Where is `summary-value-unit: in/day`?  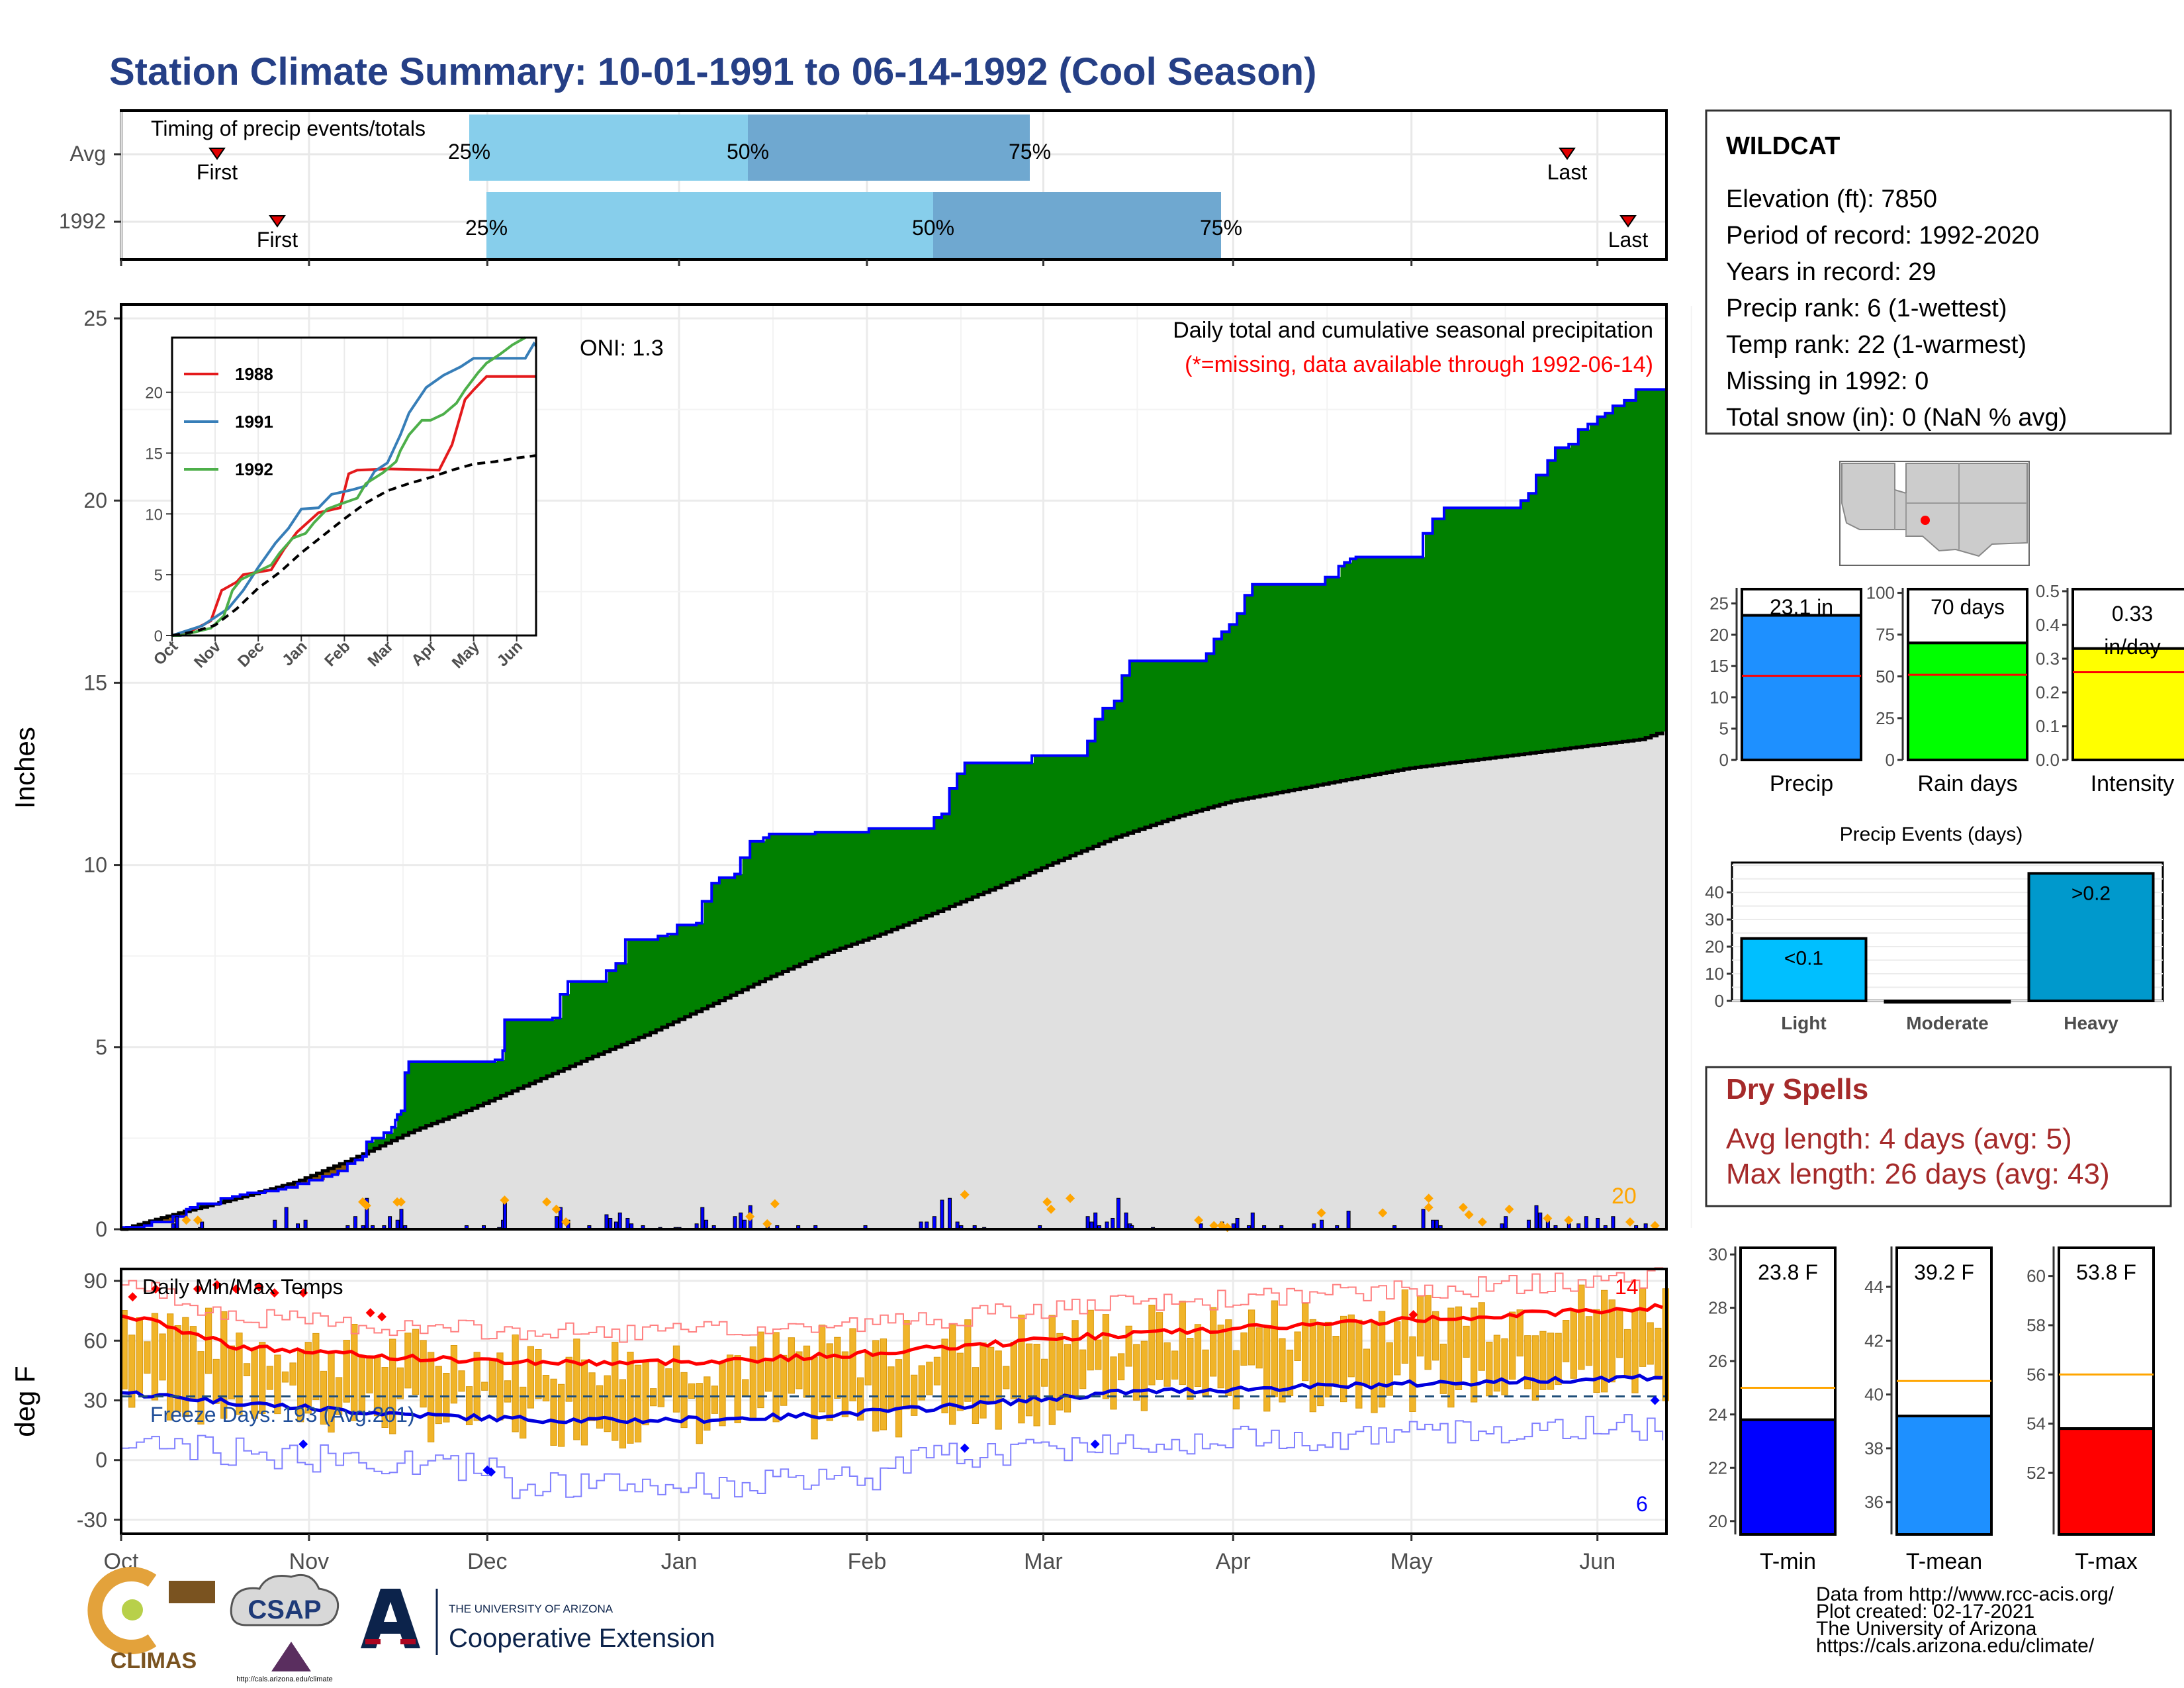
summary-value-unit: in/day is located at coordinates (2132, 647).